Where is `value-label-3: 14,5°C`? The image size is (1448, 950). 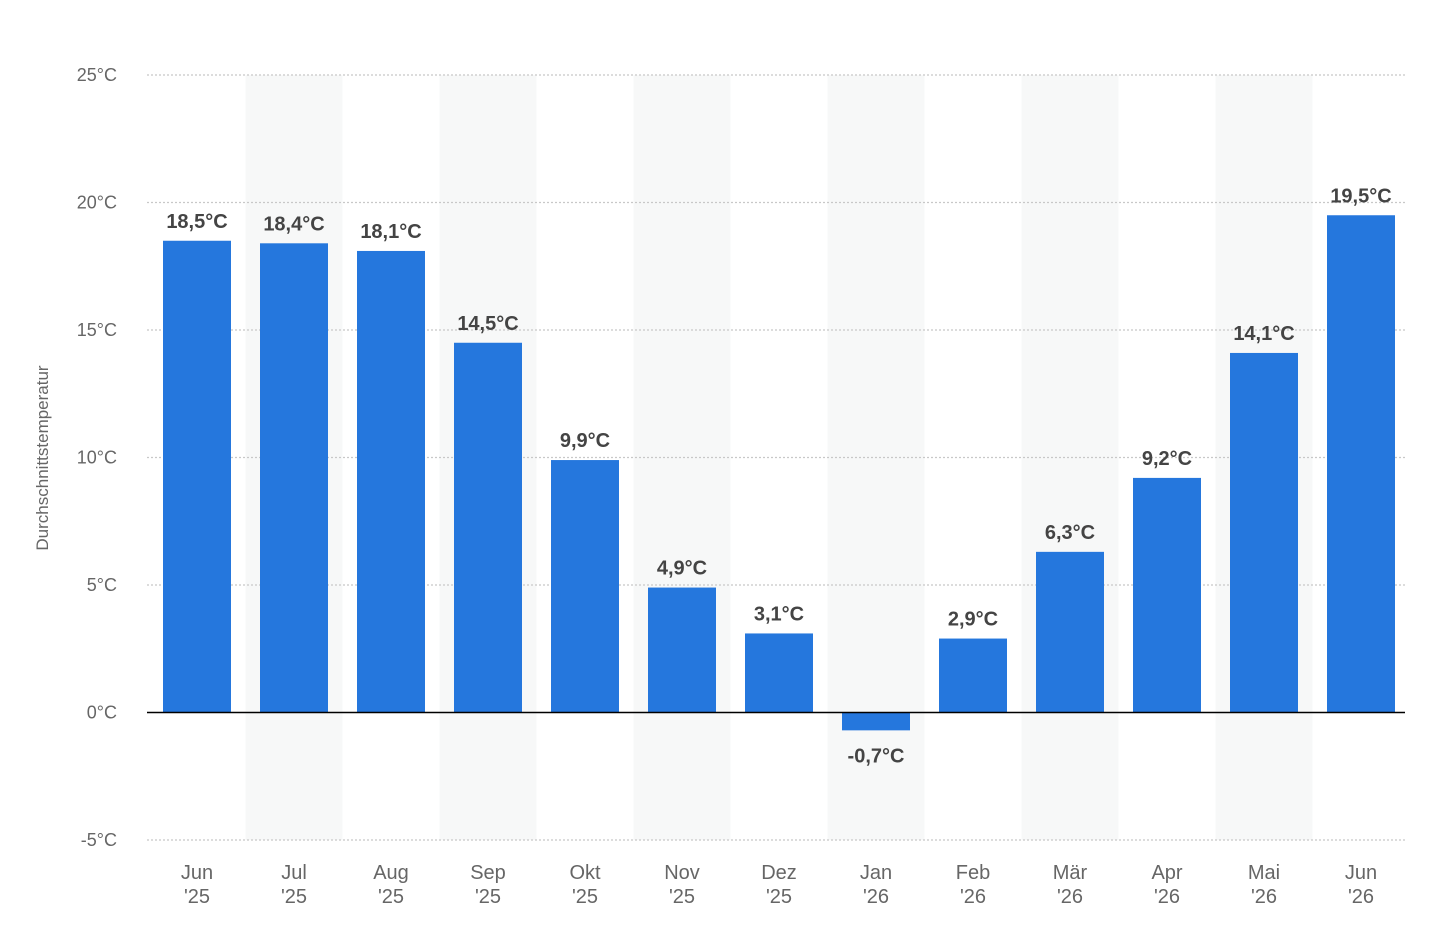 value-label-3: 14,5°C is located at coordinates (487, 324).